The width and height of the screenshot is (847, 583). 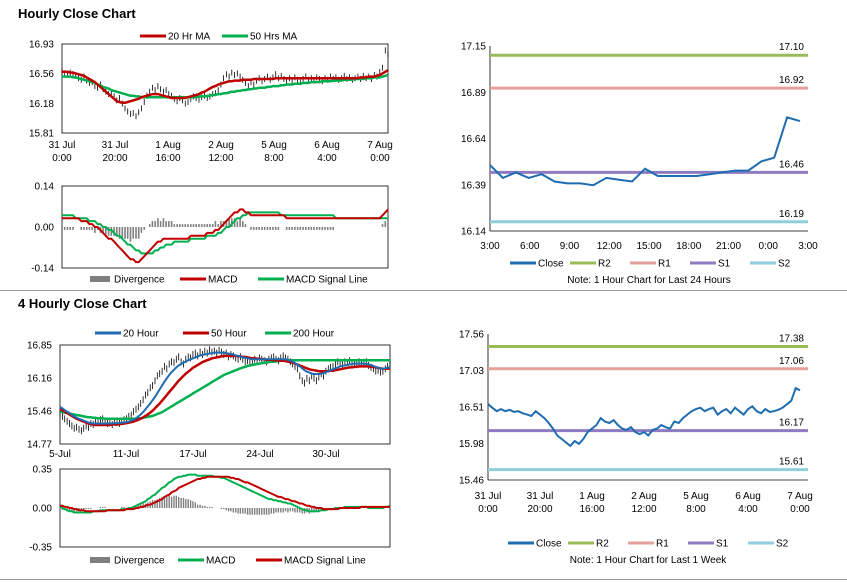 I want to click on hourly_levels-legend-s2-label: S2, so click(x=784, y=264).